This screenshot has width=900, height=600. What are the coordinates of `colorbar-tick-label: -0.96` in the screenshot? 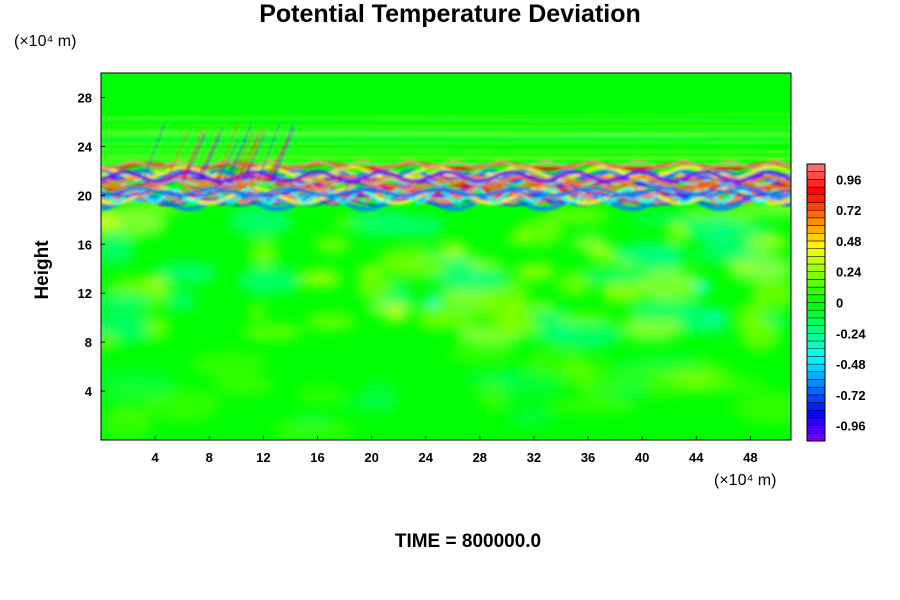 It's located at (851, 426).